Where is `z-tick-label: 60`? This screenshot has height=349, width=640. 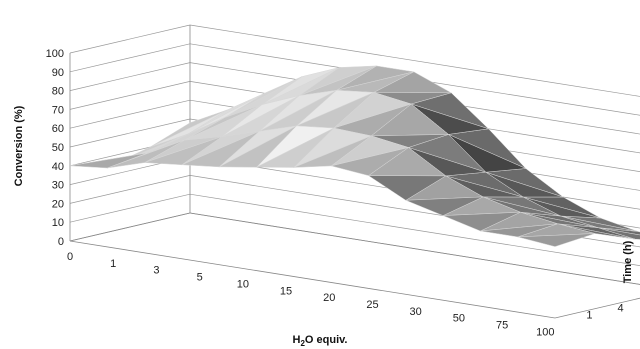
z-tick-label: 60 is located at coordinates (58, 129).